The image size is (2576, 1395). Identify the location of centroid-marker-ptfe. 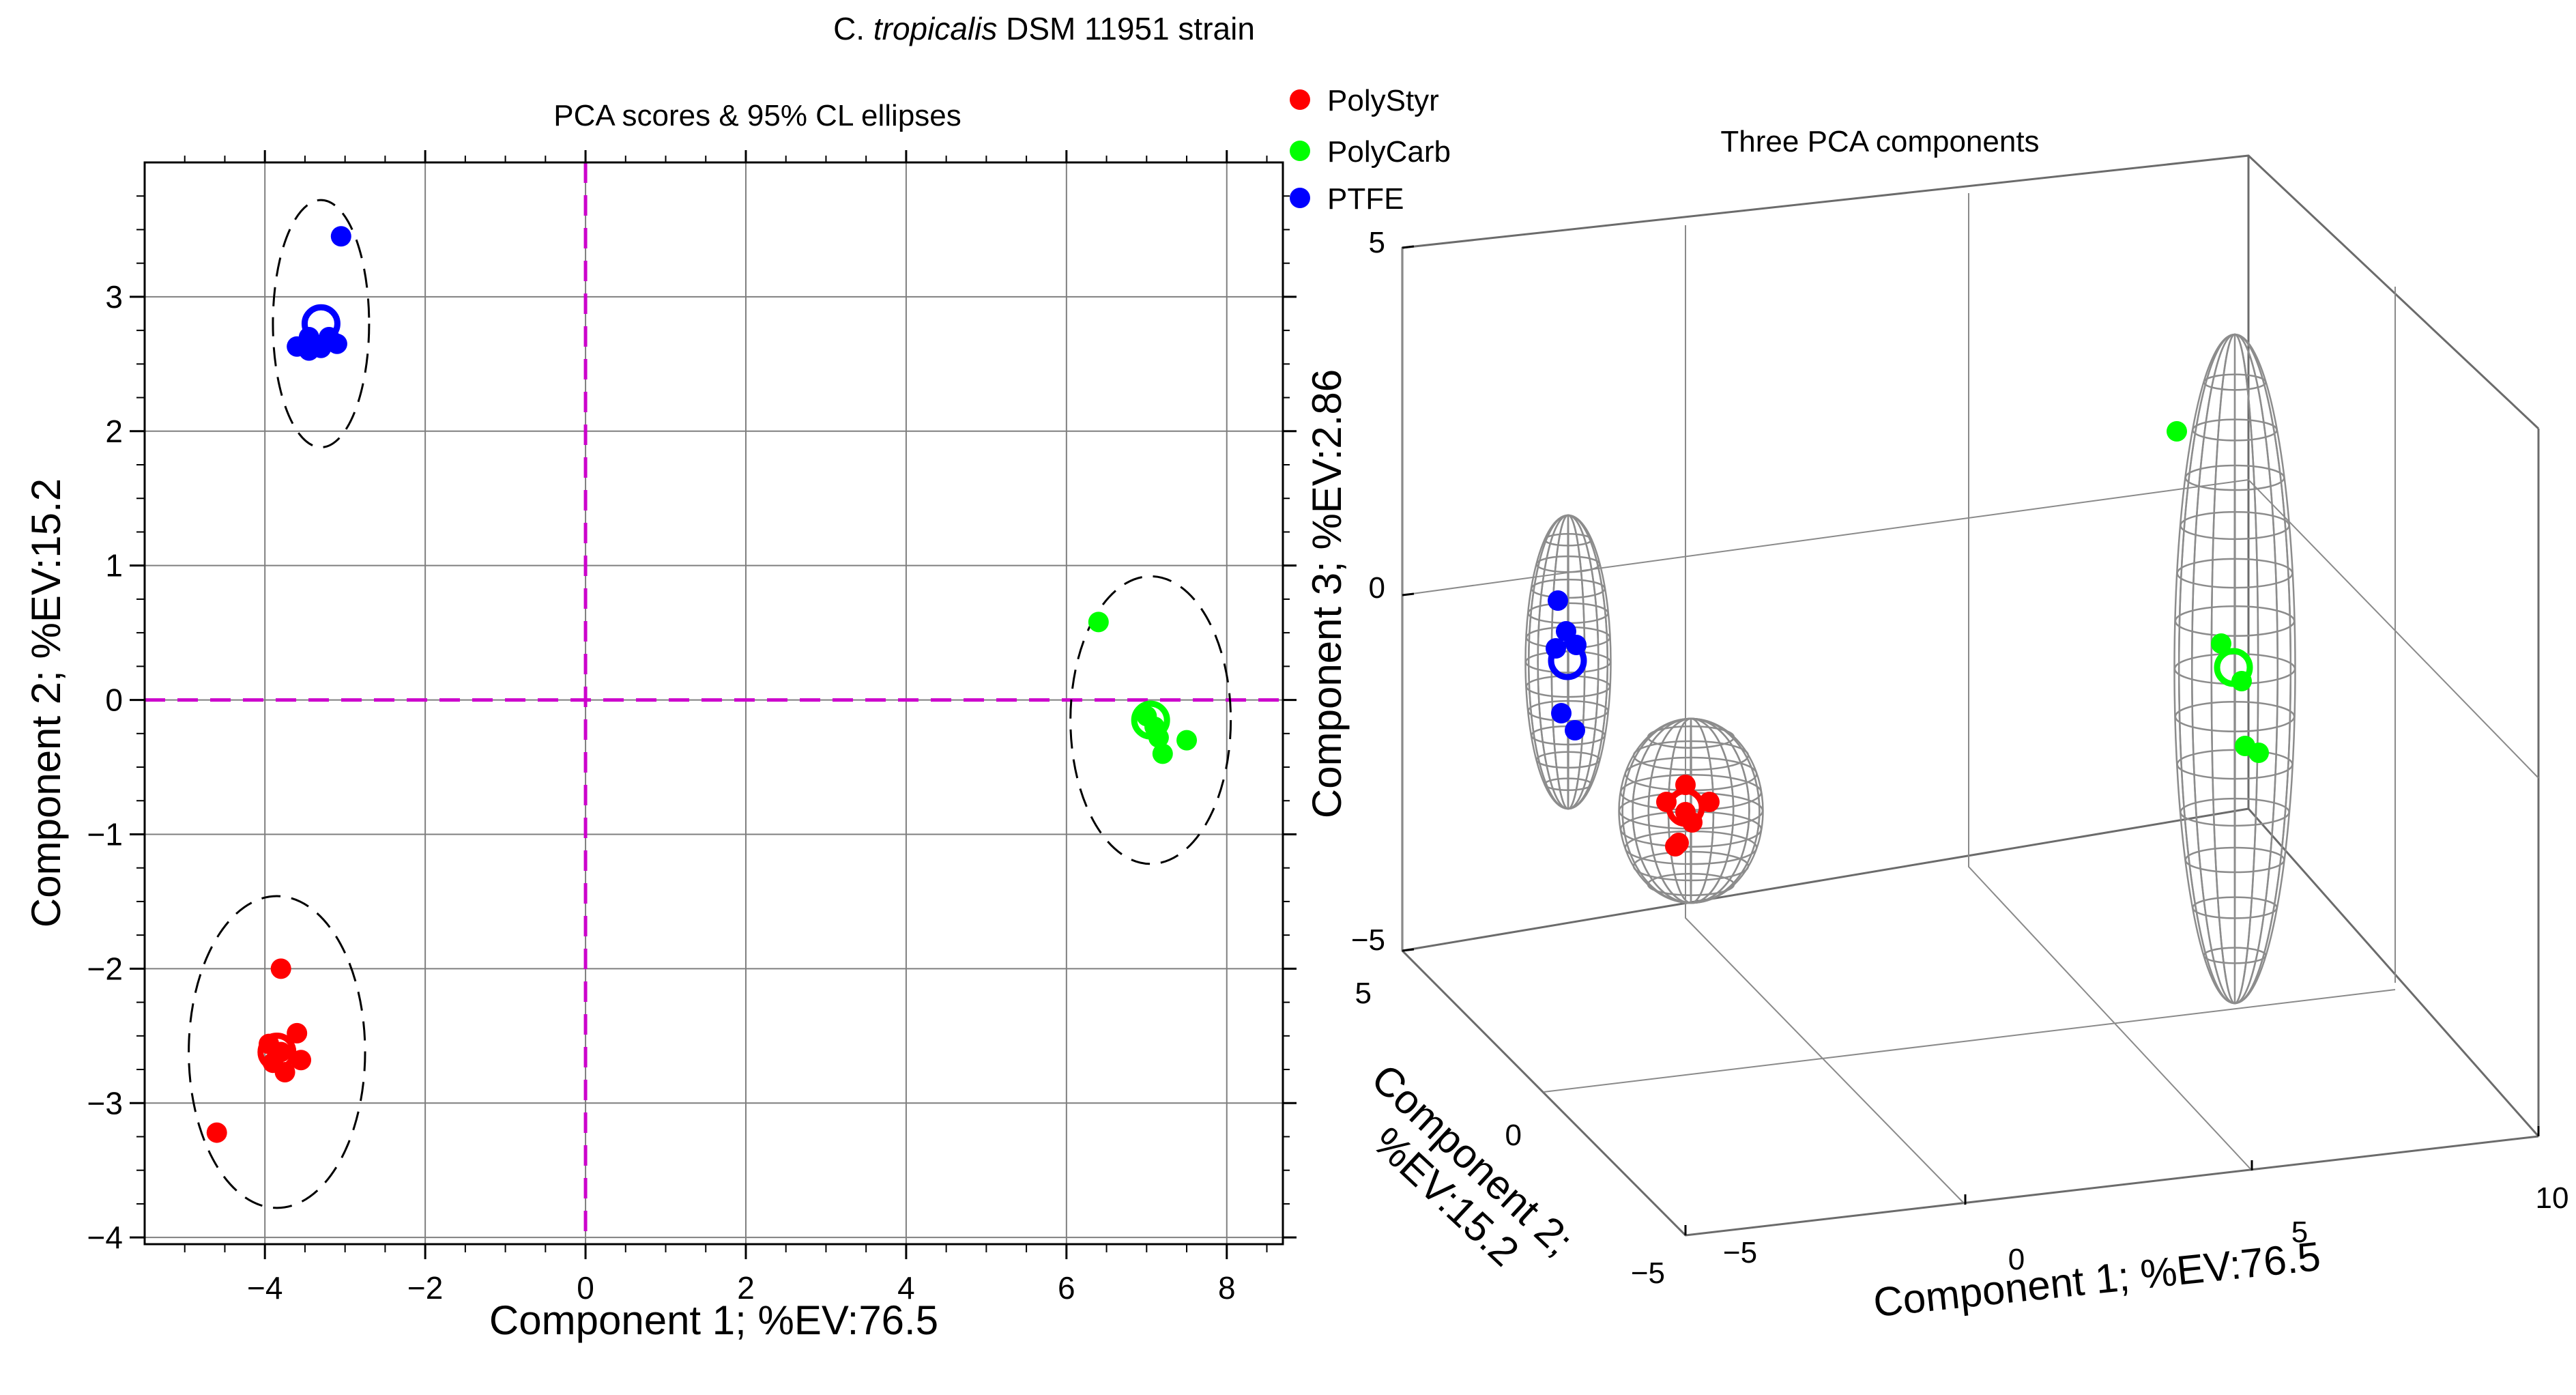
(321, 323).